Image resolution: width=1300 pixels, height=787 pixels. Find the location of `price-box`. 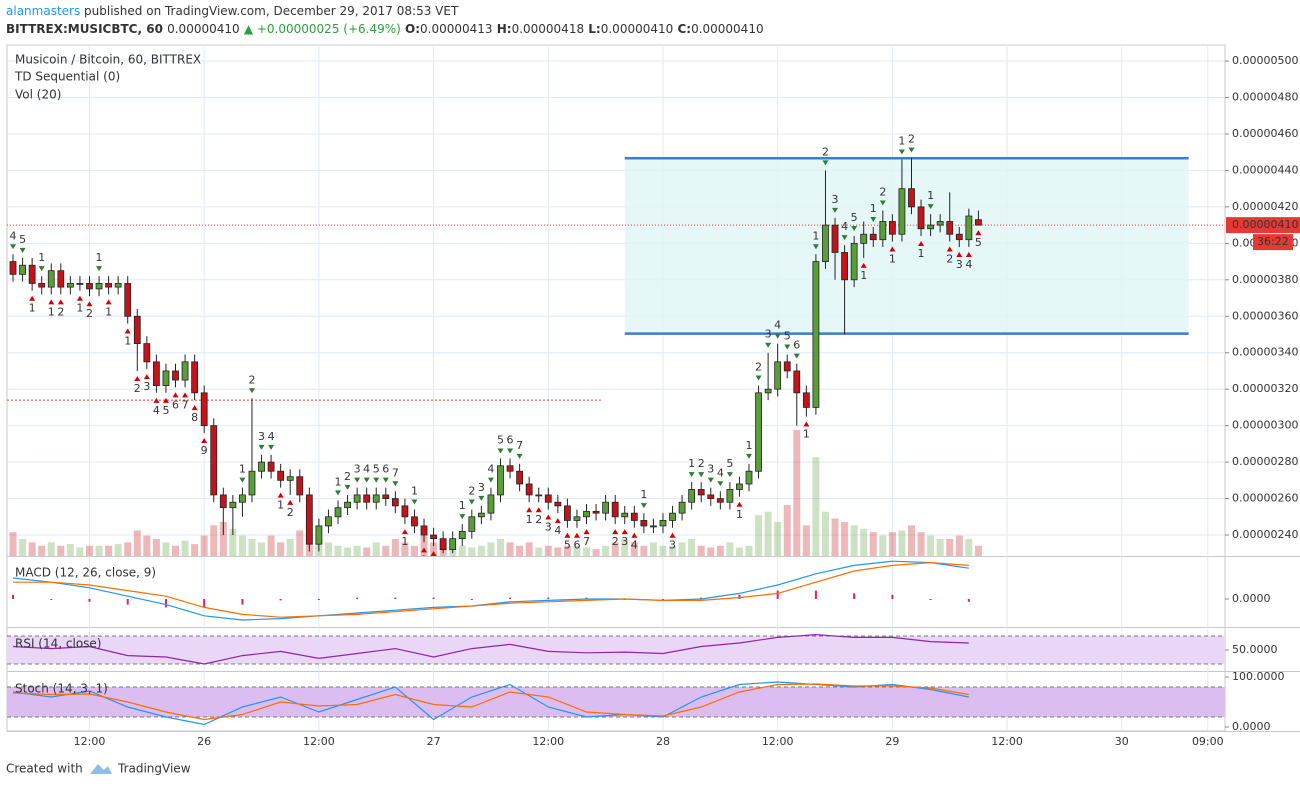

price-box is located at coordinates (1263, 225).